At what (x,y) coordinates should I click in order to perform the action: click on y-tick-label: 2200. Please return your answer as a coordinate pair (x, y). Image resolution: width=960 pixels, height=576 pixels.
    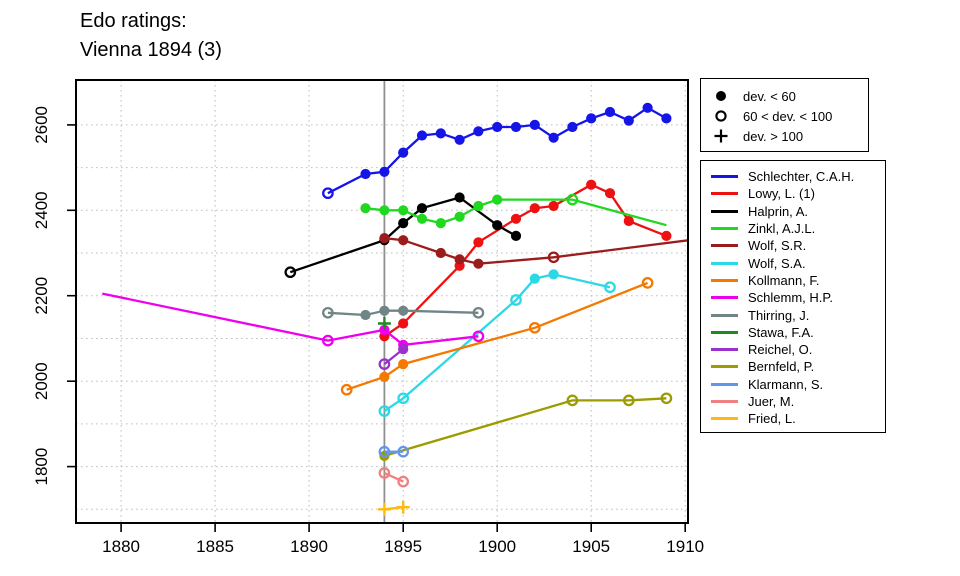
    Looking at the image, I should click on (41, 296).